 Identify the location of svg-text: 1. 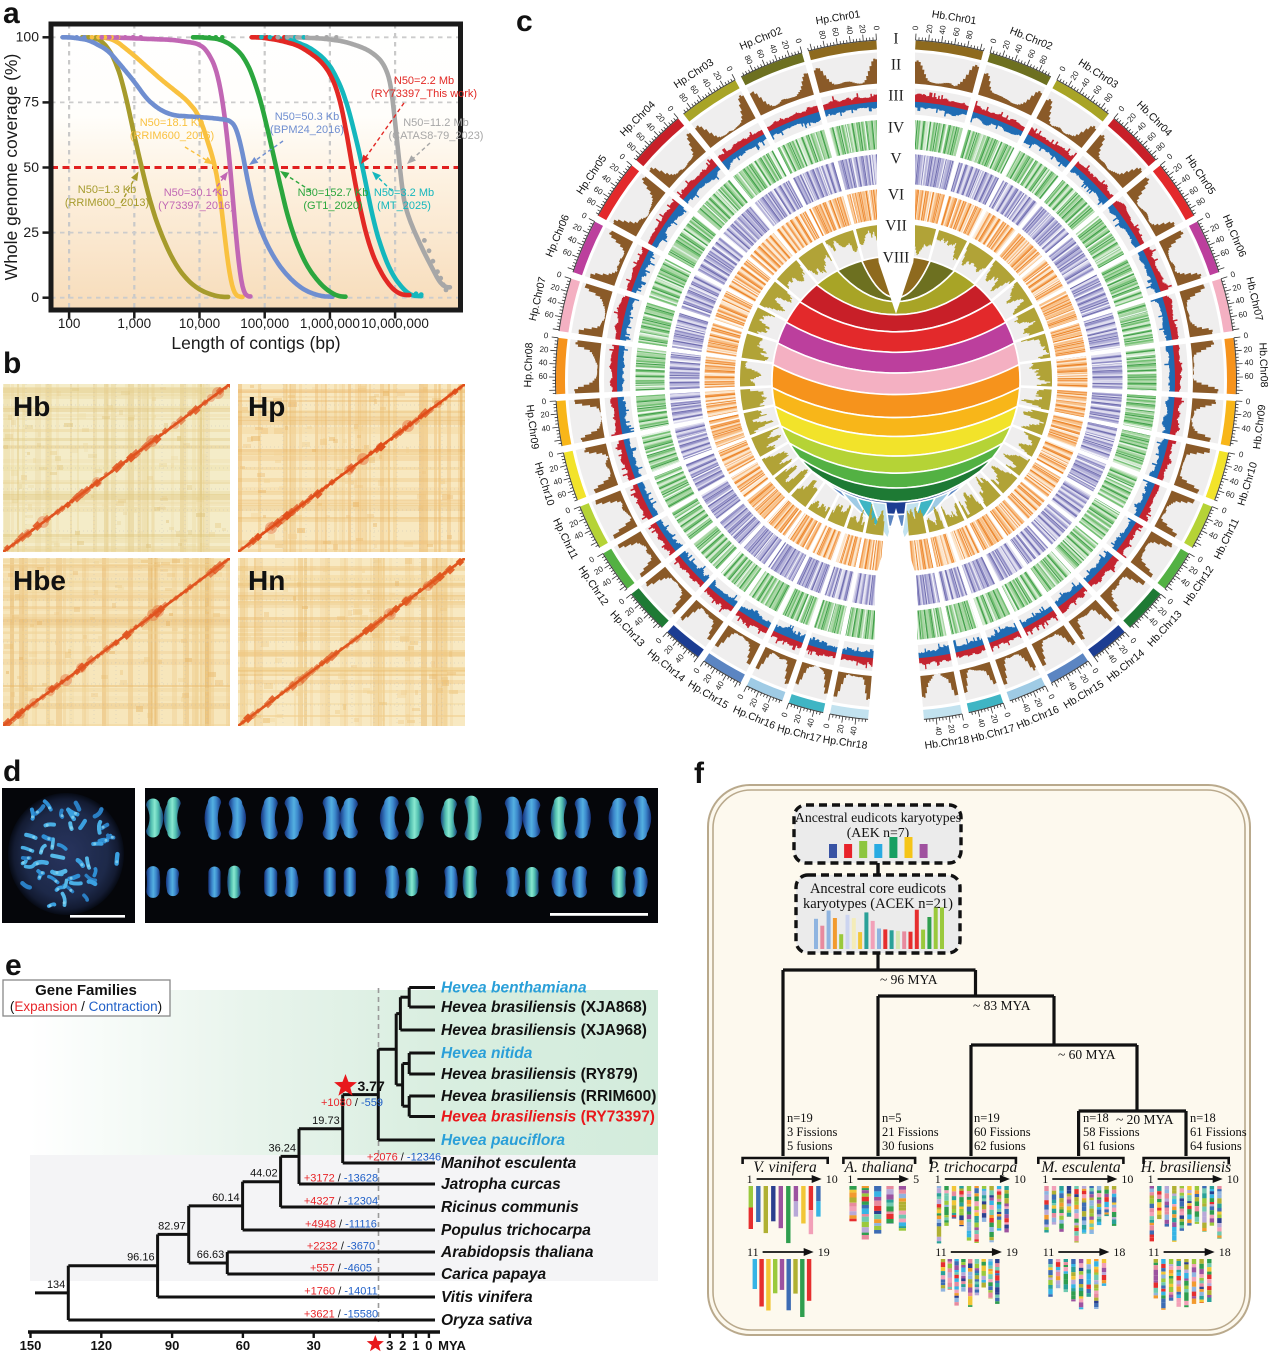
(1151, 1179).